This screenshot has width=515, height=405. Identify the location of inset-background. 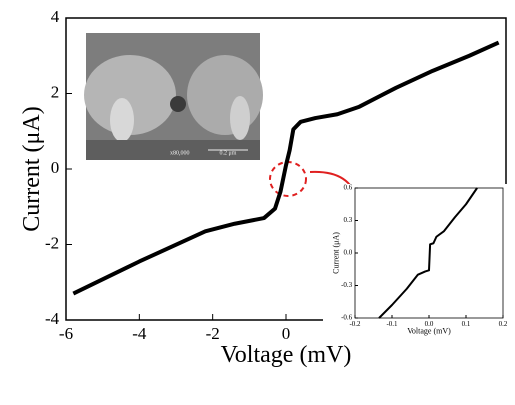
(417, 264).